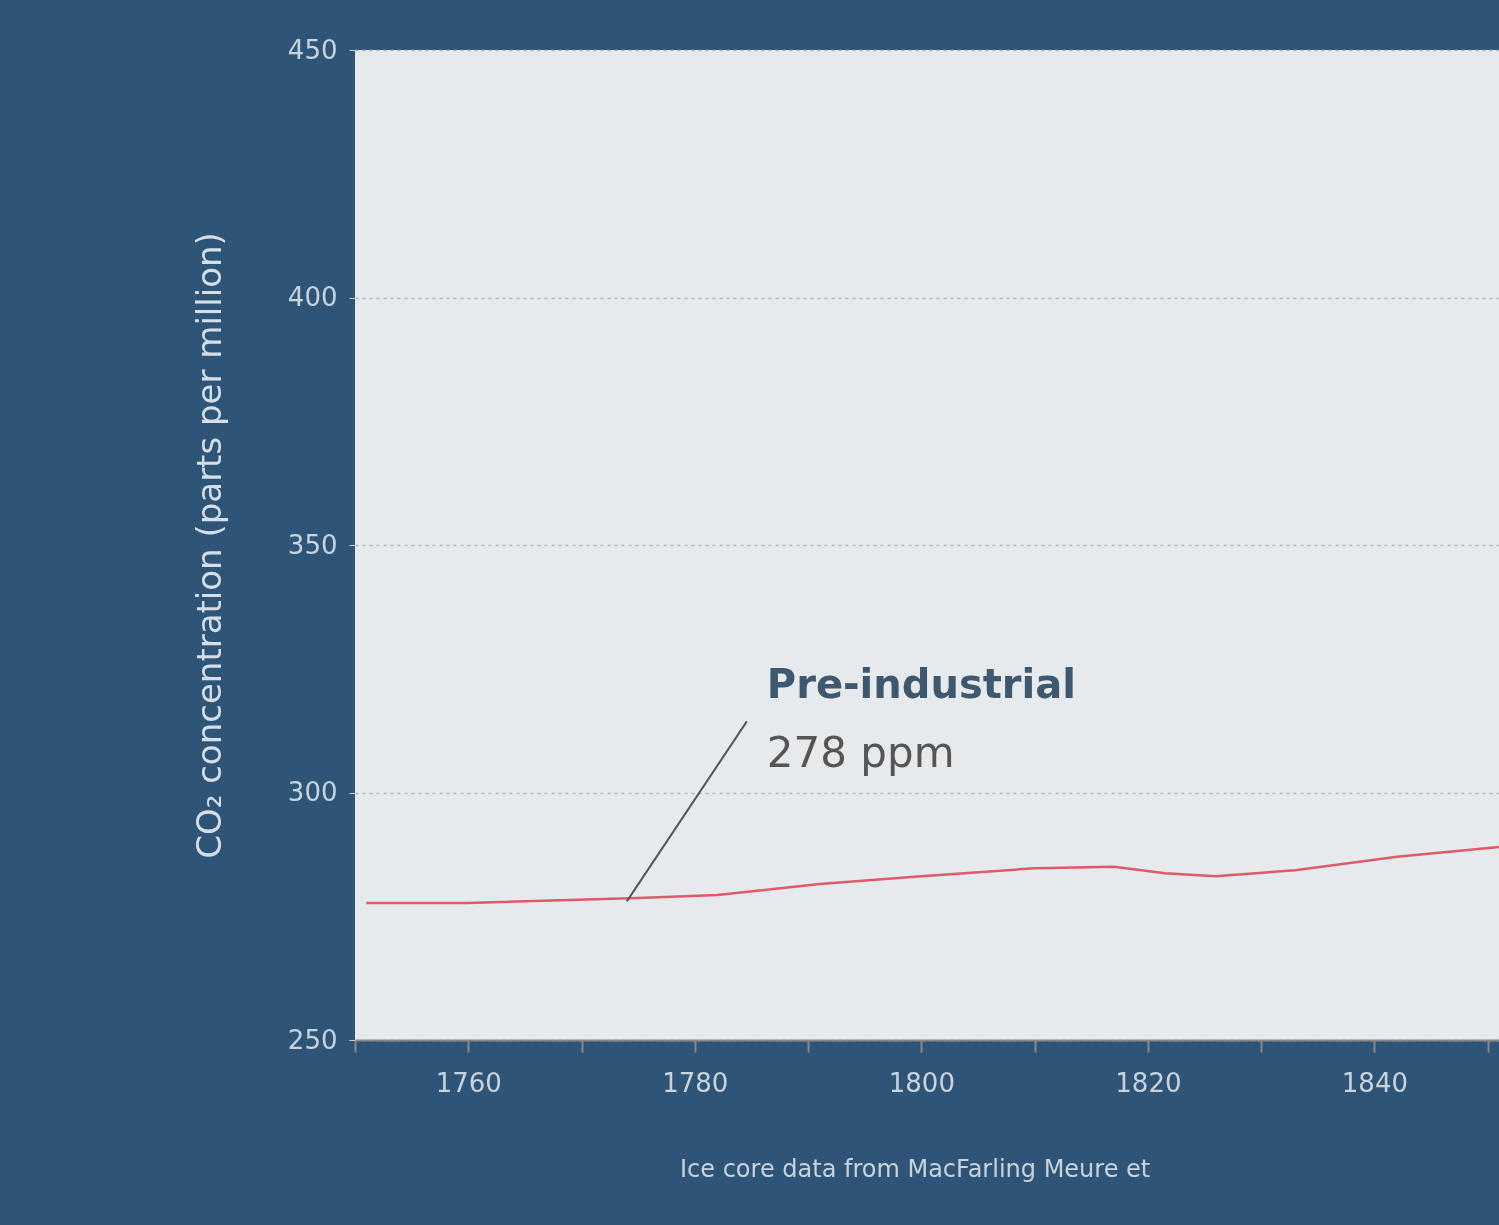  What do you see at coordinates (921, 1082) in the screenshot?
I see `x-tick-label: 1800` at bounding box center [921, 1082].